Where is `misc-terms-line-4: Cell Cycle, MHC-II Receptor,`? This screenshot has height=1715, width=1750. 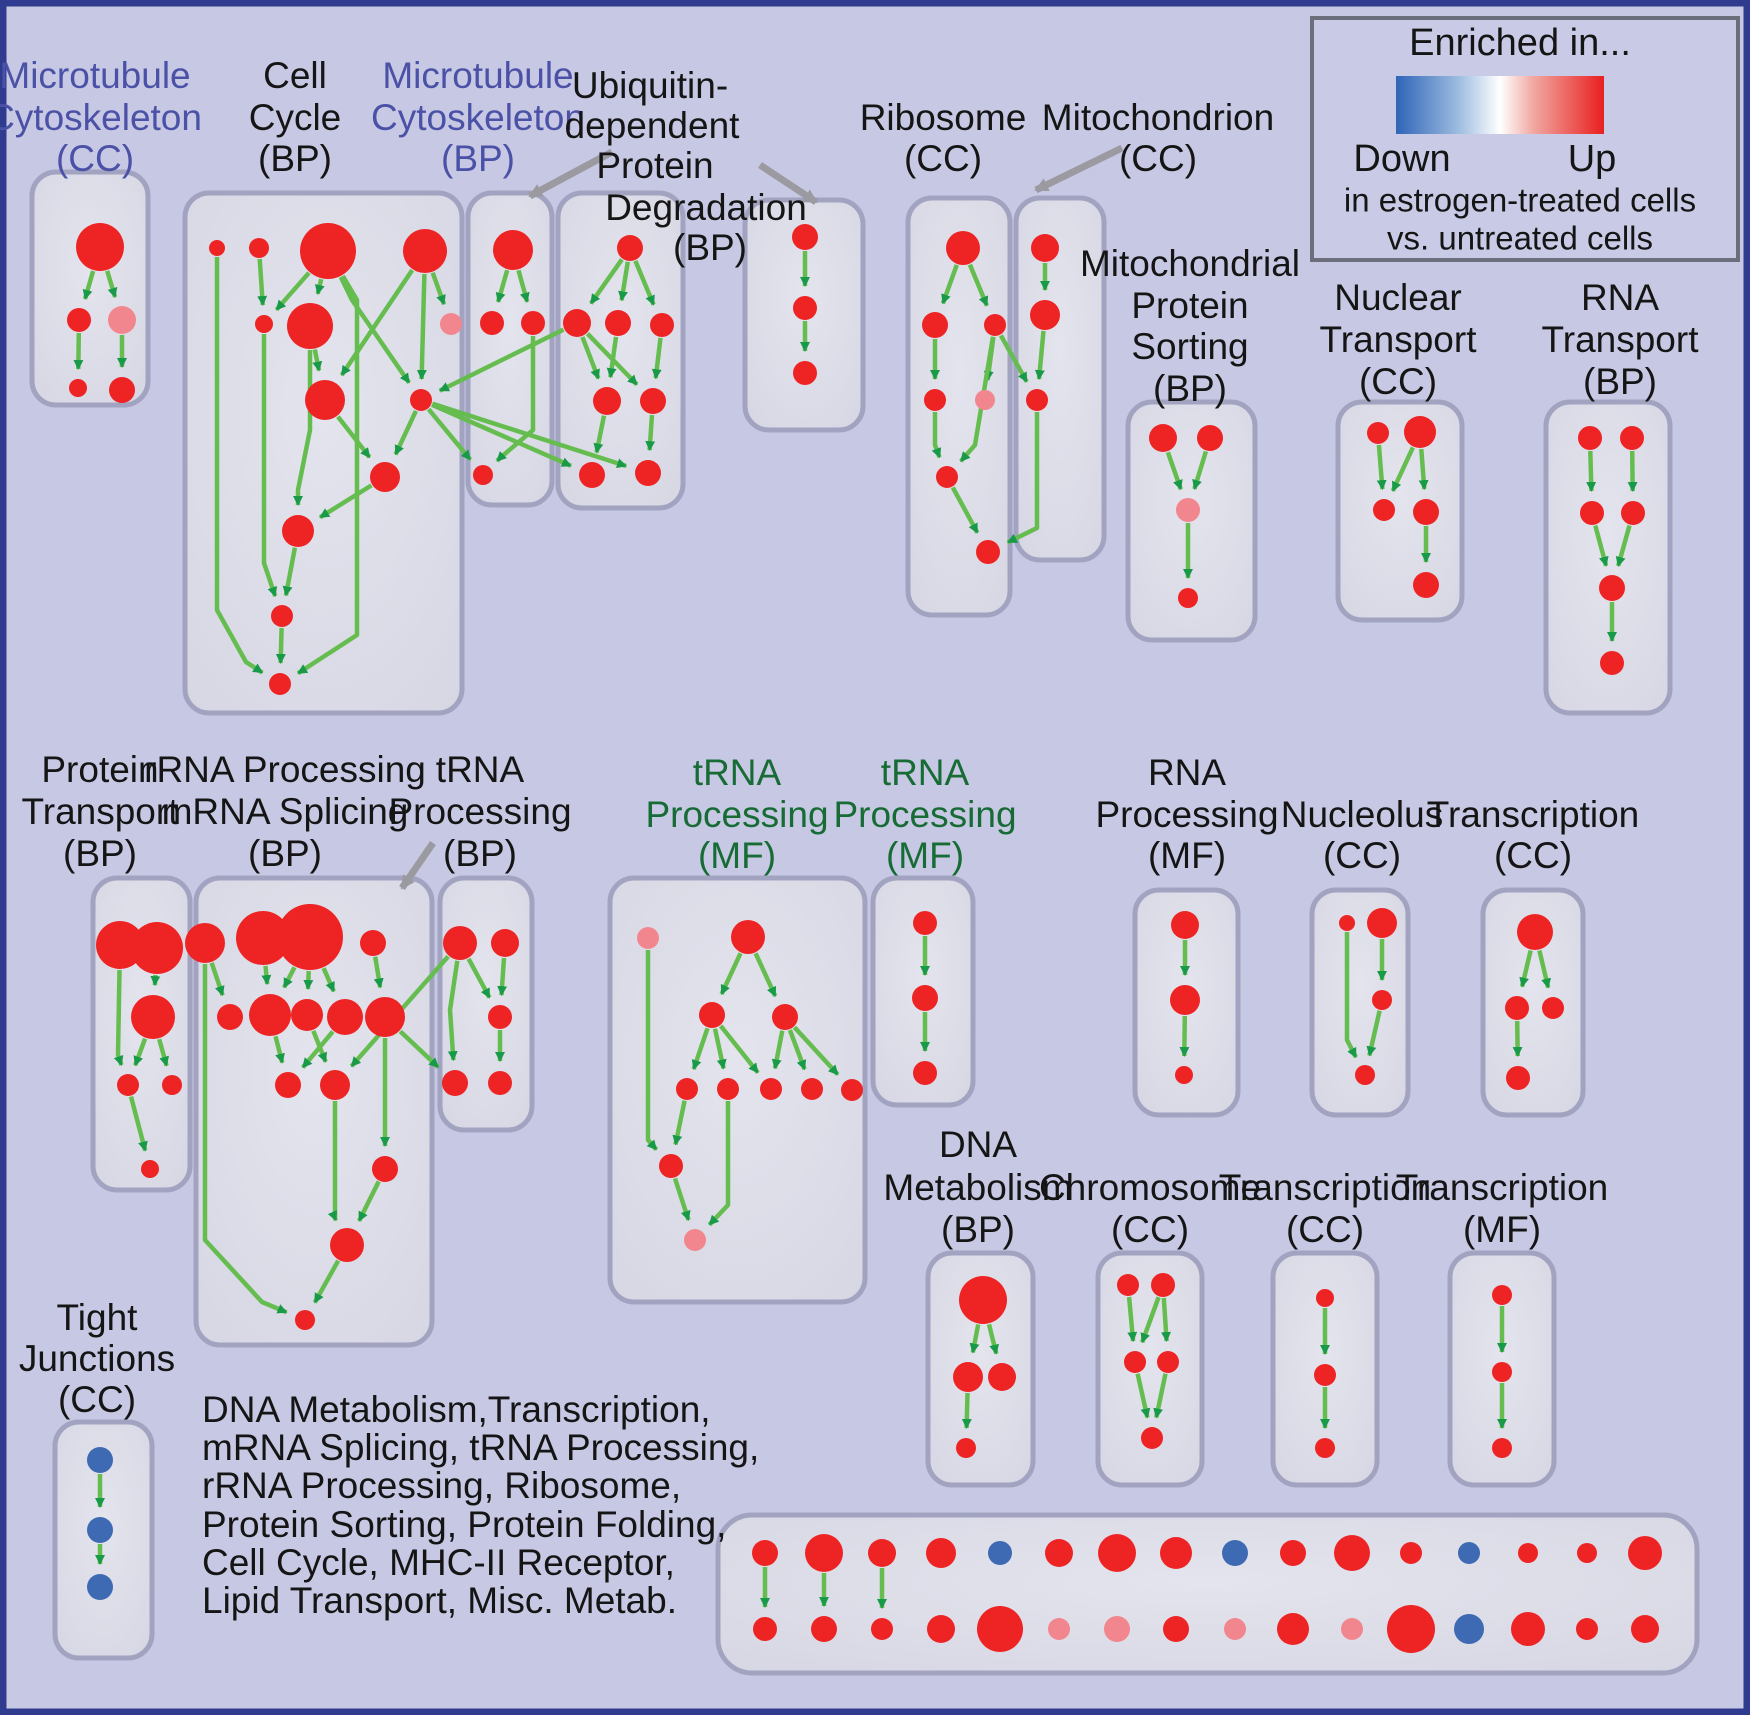 misc-terms-line-4: Cell Cycle, MHC-II Receptor, is located at coordinates (438, 1562).